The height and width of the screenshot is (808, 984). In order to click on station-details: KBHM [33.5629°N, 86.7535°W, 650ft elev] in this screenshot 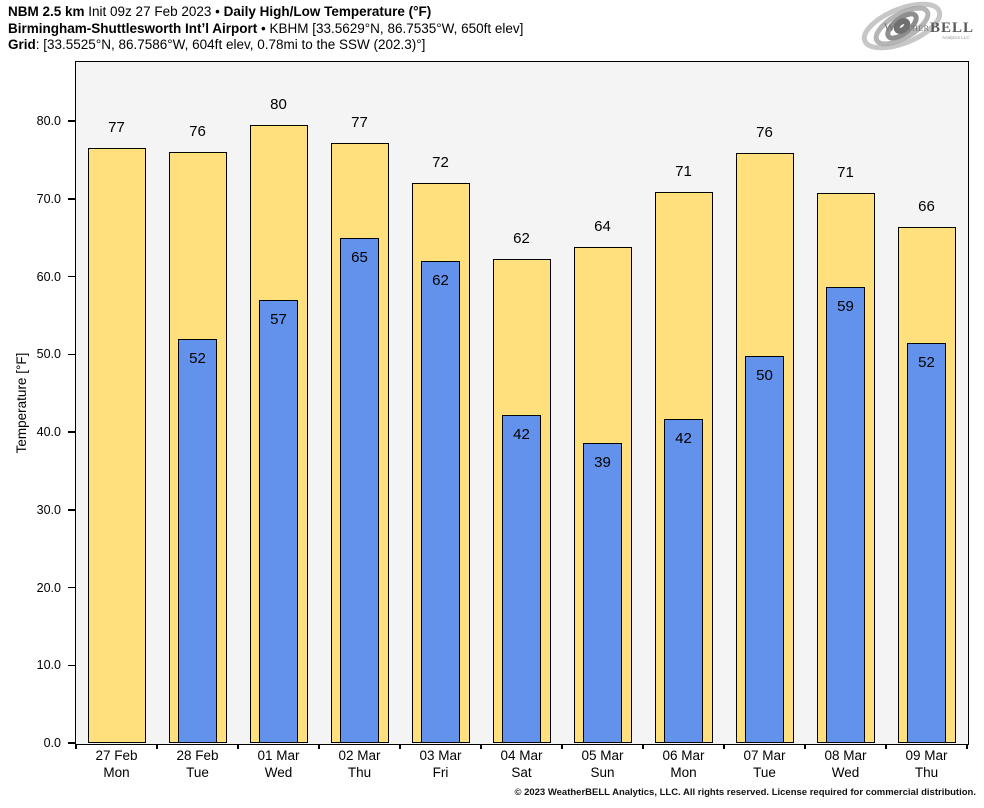, I will do `click(396, 28)`.